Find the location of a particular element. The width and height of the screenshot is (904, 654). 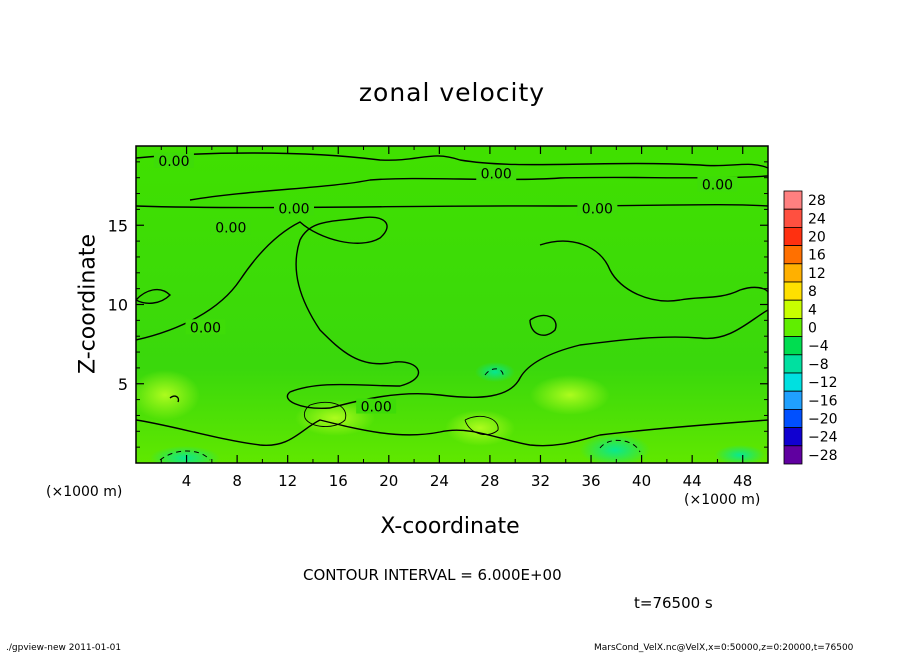

x-unit-left: (×1000 m) is located at coordinates (84, 492).